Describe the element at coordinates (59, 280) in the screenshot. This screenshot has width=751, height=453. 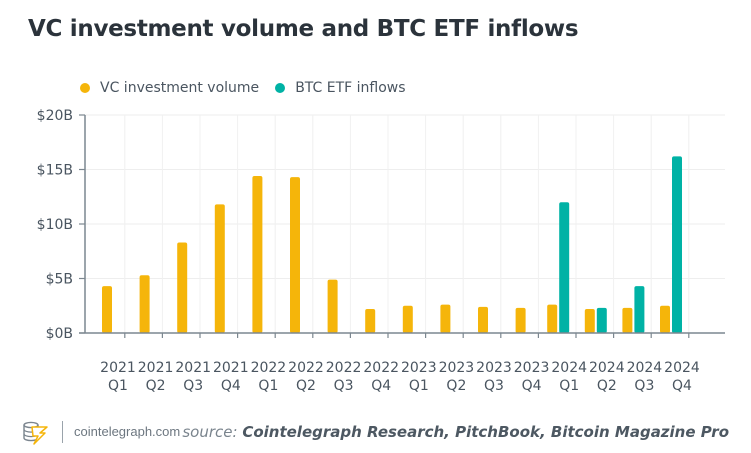
I see `y-tick-label: $5B` at that location.